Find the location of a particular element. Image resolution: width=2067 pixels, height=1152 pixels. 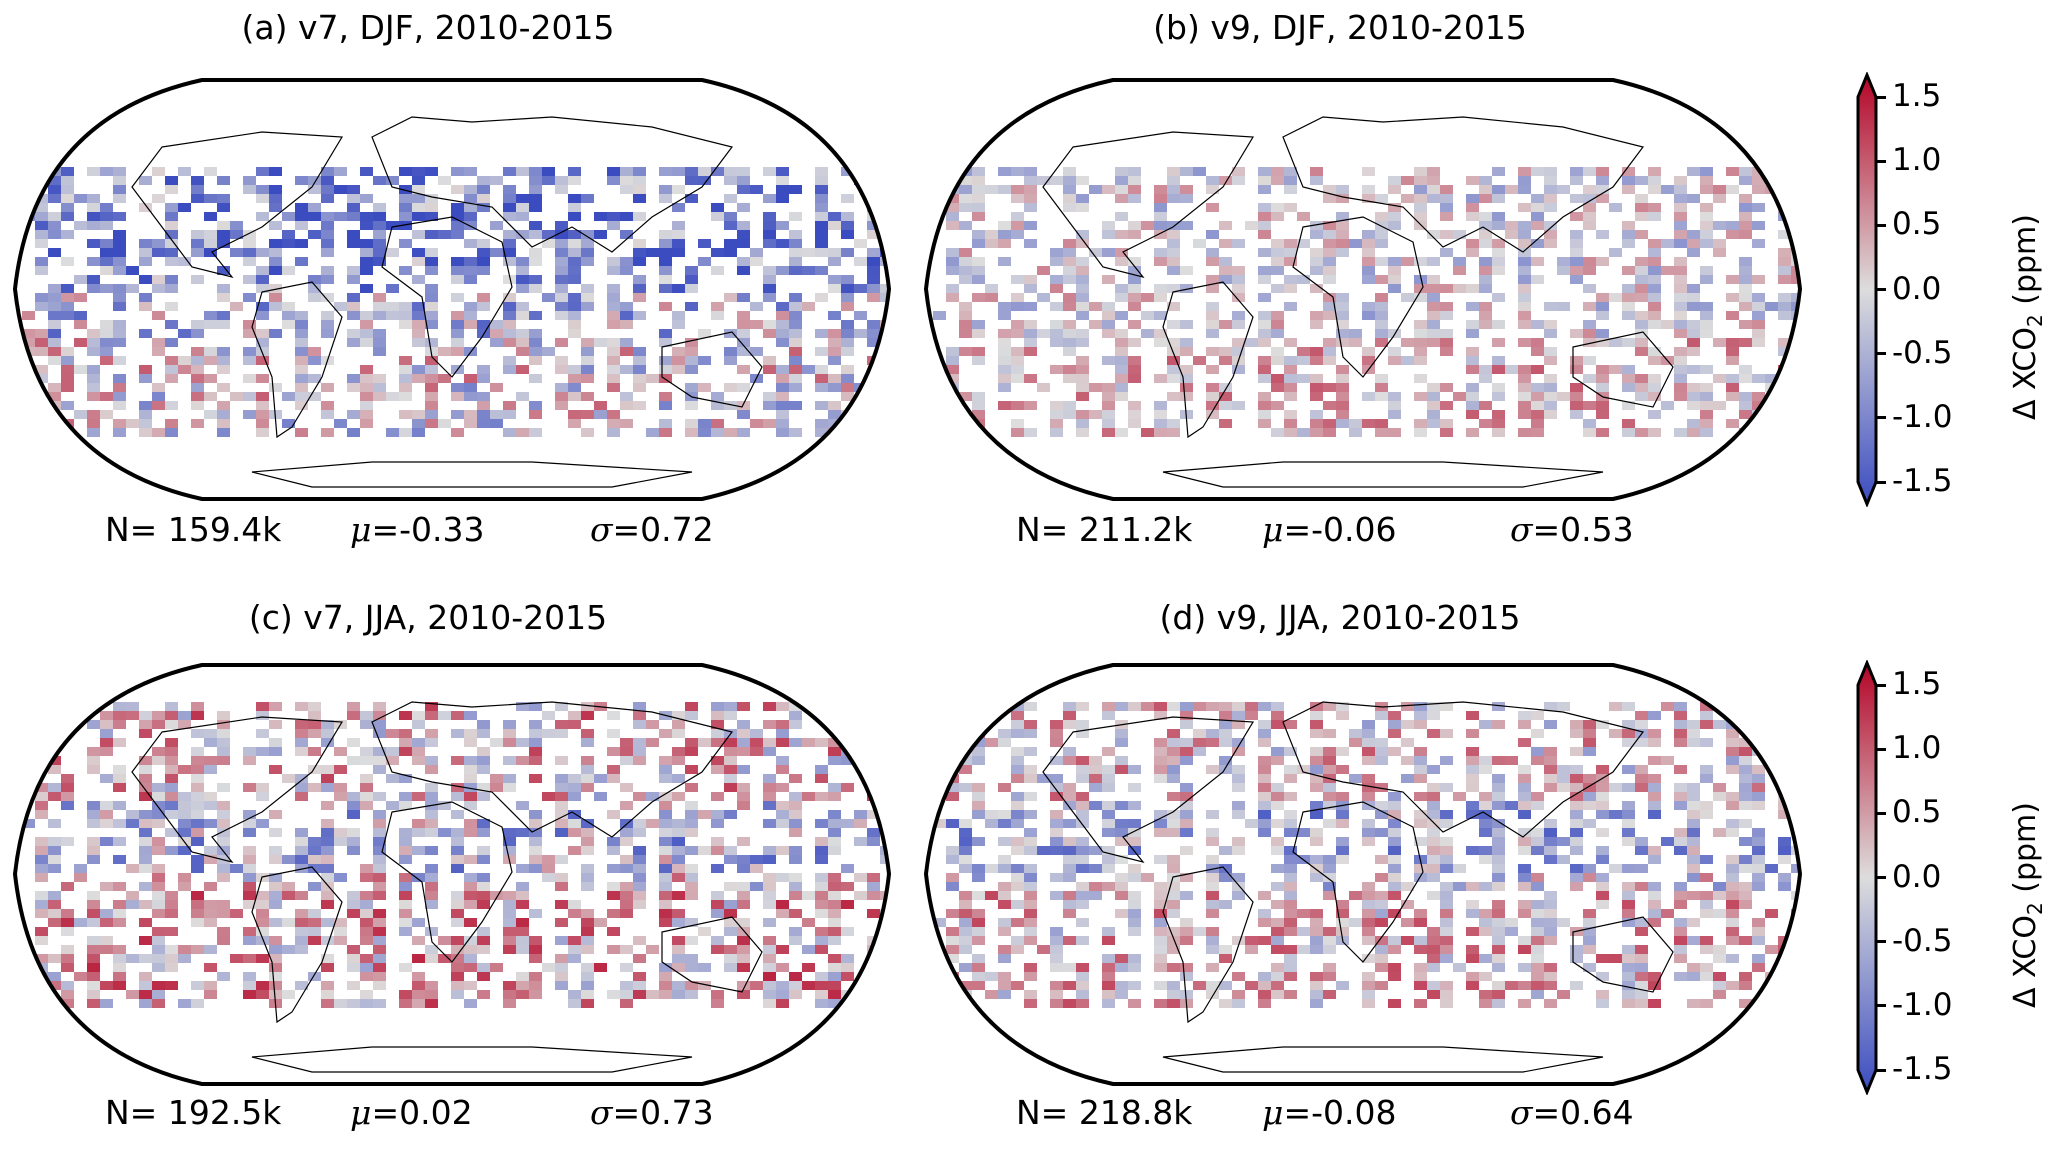

colorbar-gradient is located at coordinates (1867, 877).